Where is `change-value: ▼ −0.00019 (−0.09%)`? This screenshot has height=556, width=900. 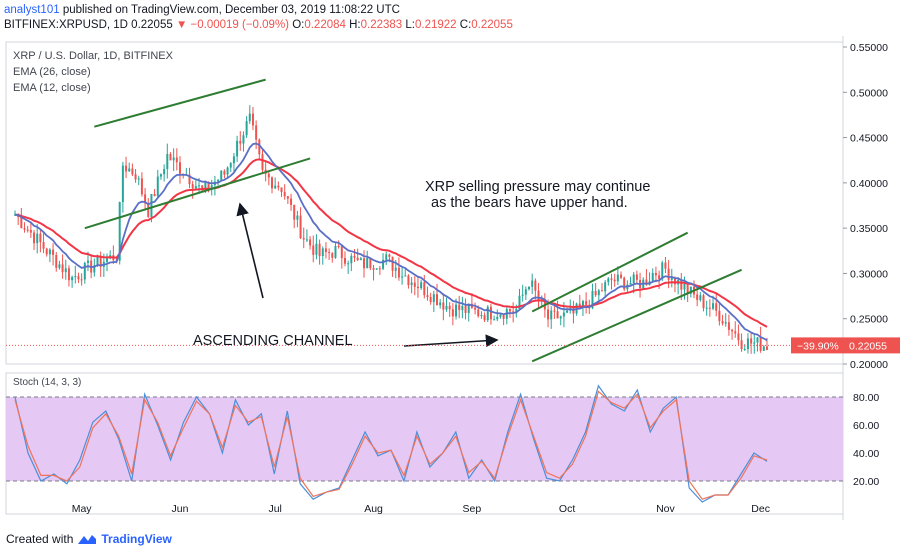
change-value: ▼ −0.00019 (−0.09%) is located at coordinates (232, 25).